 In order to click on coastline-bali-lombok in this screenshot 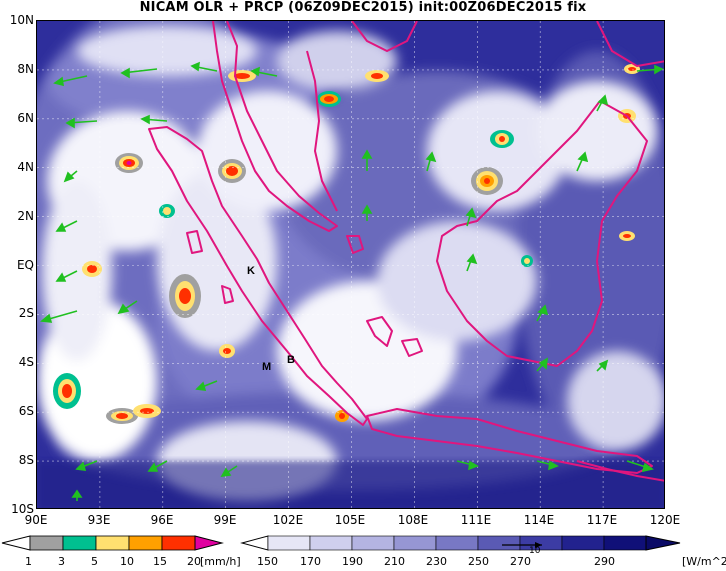, I will do `click(620, 471)`.